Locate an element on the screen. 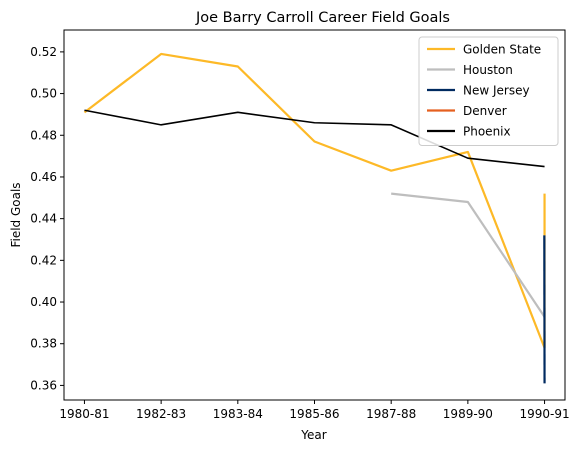 The width and height of the screenshot is (582, 457). y-tick-label: 0.42 is located at coordinates (43, 260).